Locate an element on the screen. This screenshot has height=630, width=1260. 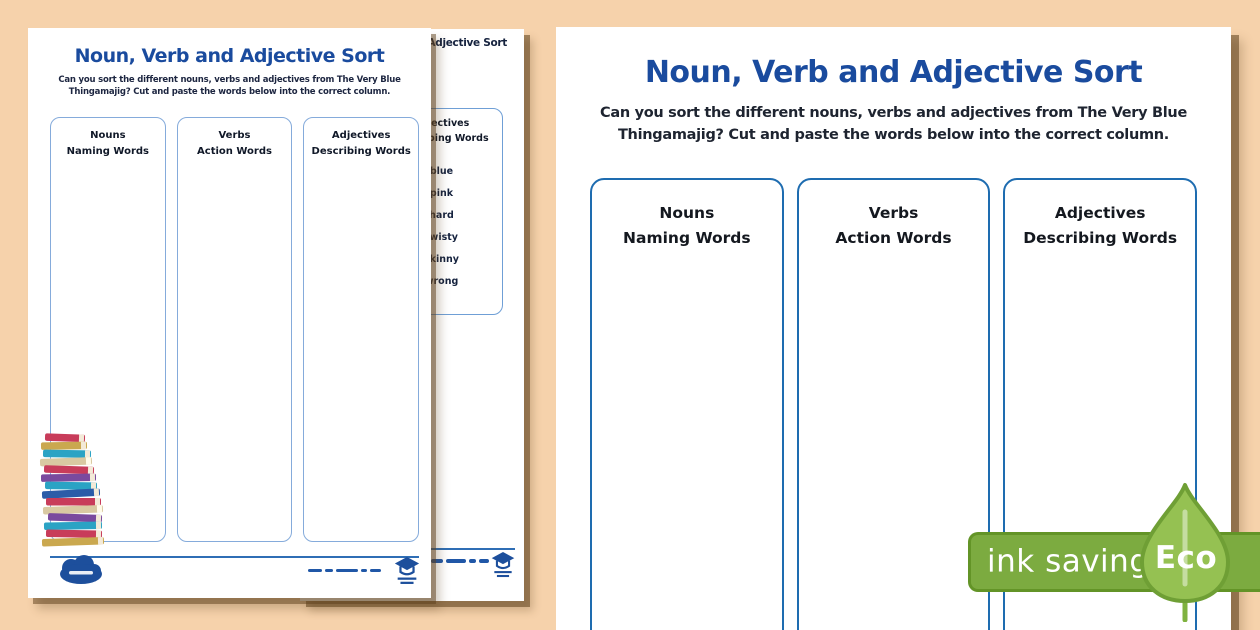
answer-word: hard is located at coordinates (441, 215).